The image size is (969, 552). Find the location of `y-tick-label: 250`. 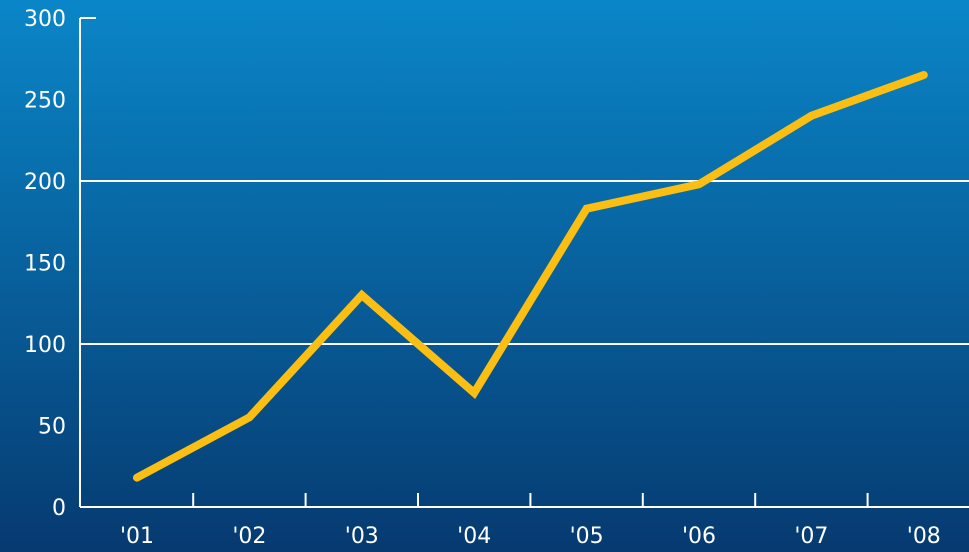

y-tick-label: 250 is located at coordinates (45, 101).